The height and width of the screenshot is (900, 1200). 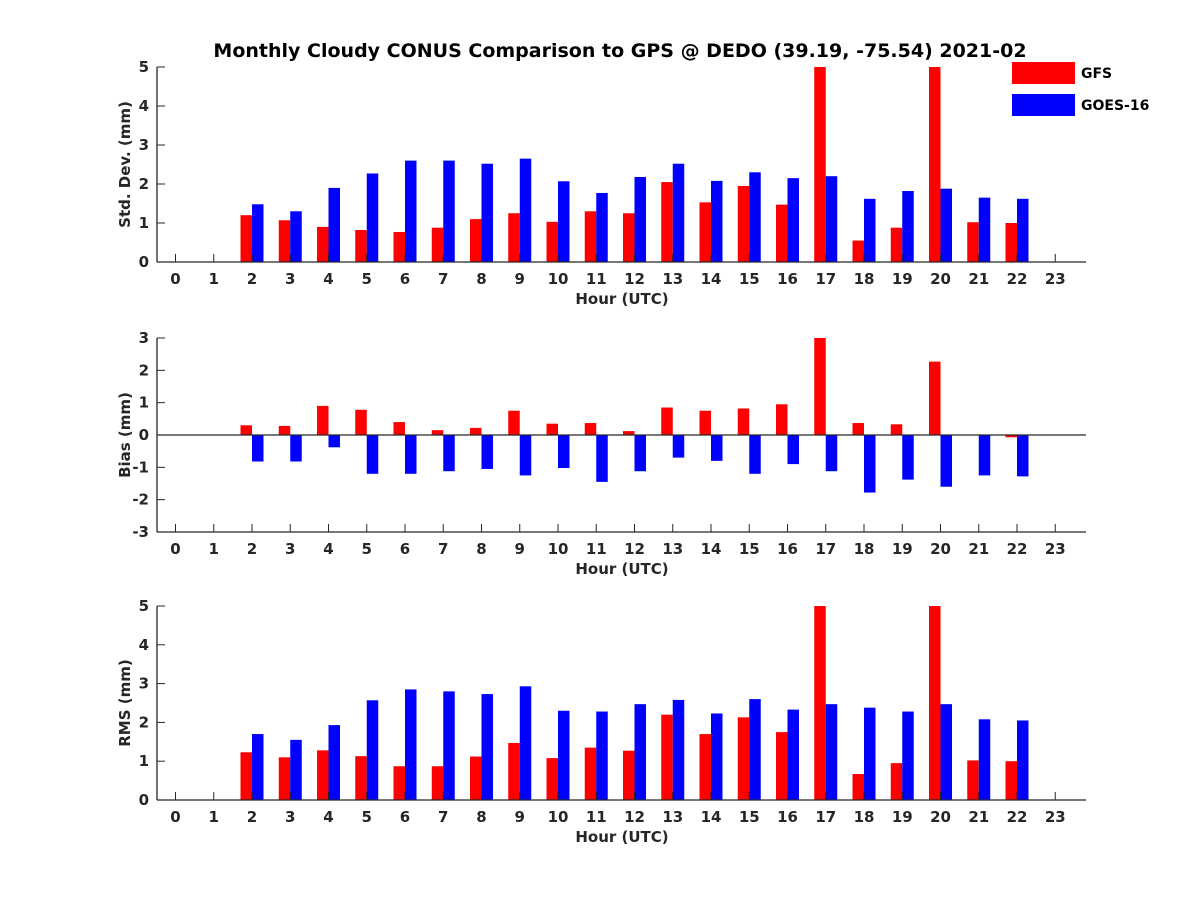 I want to click on x-tick-label: 14, so click(x=711, y=279).